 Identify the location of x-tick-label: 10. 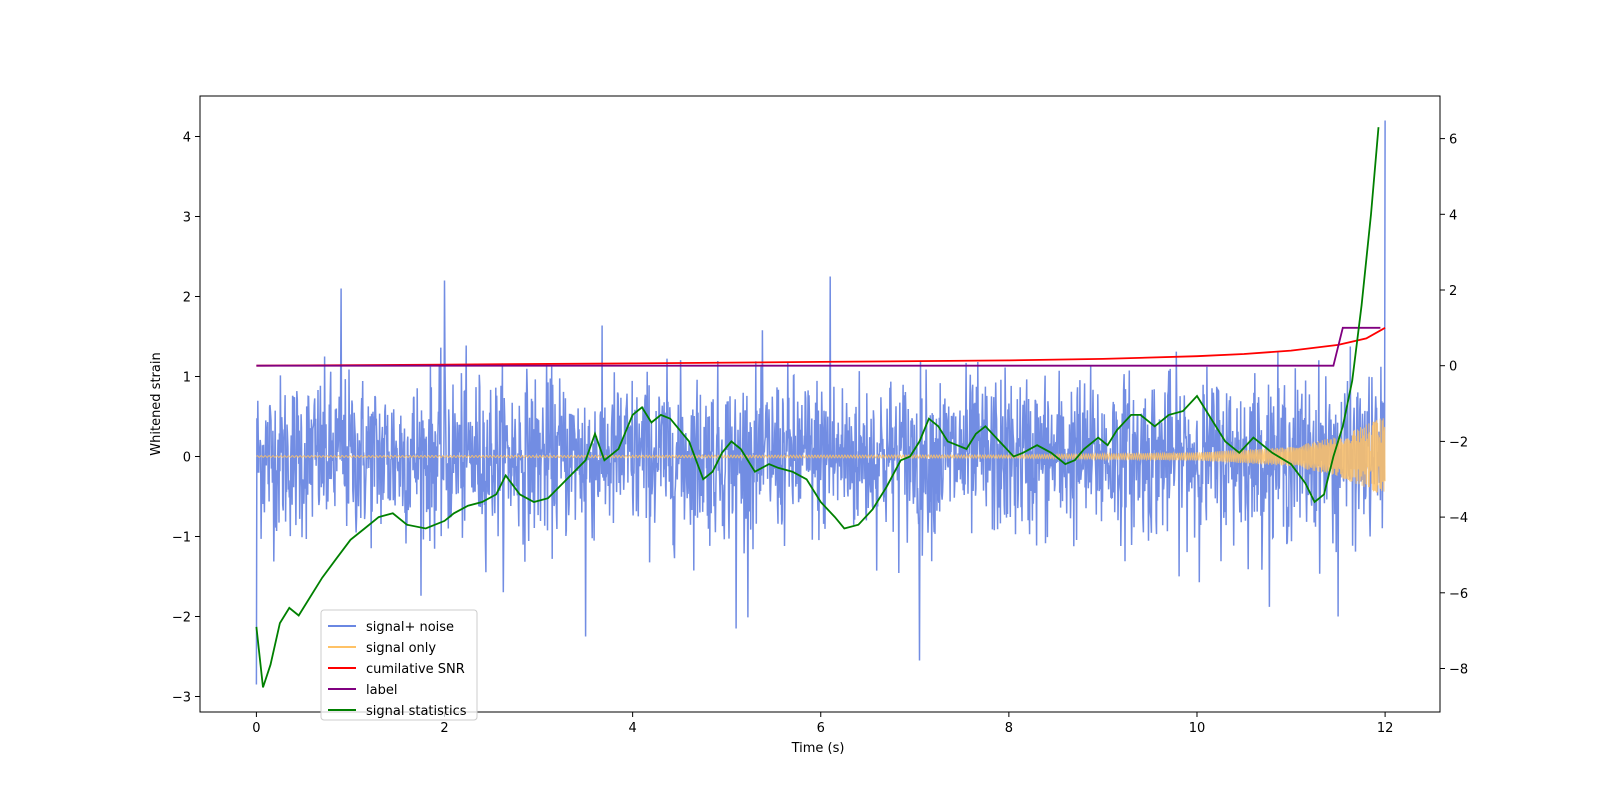
(1197, 728).